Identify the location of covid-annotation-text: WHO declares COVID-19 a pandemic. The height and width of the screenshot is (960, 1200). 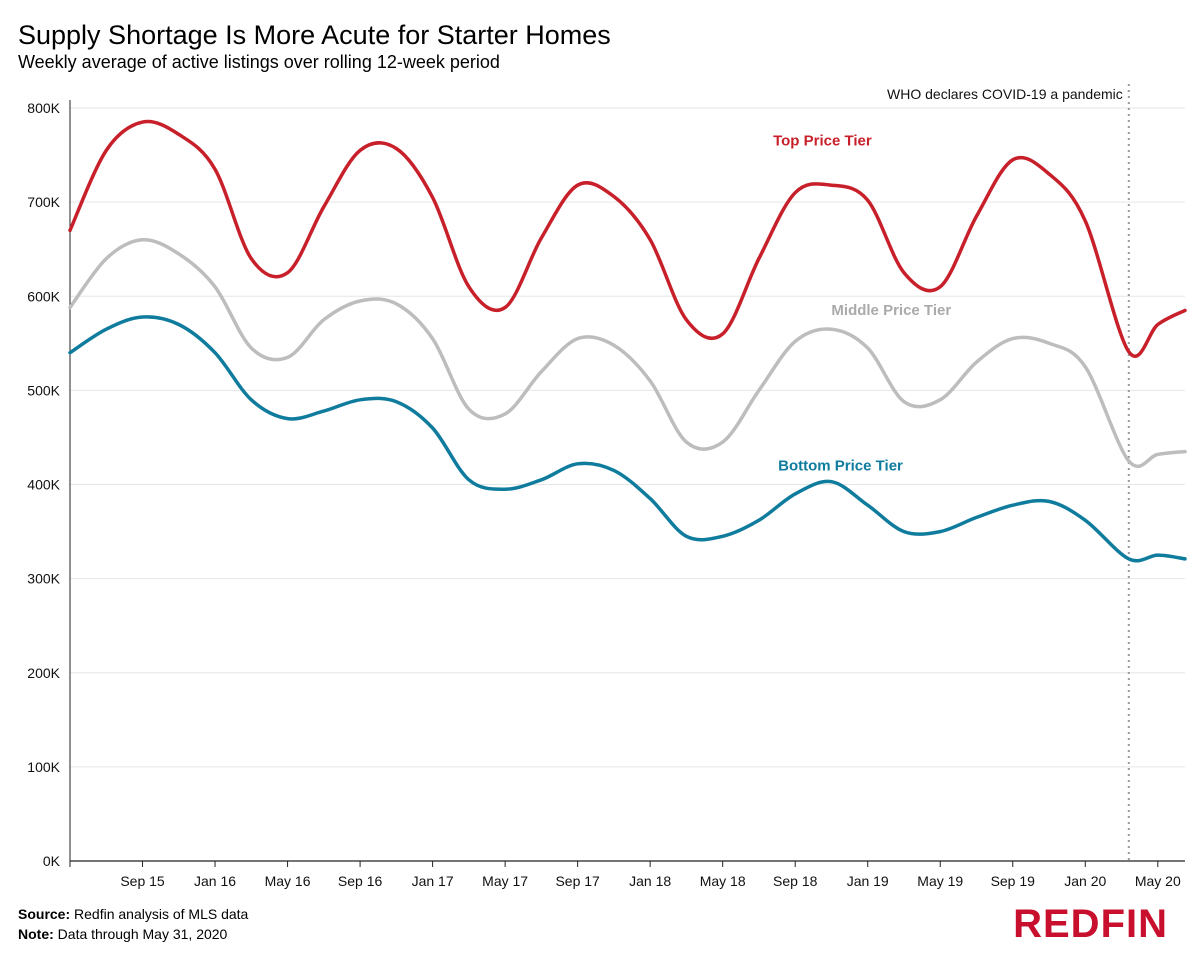
(1005, 94).